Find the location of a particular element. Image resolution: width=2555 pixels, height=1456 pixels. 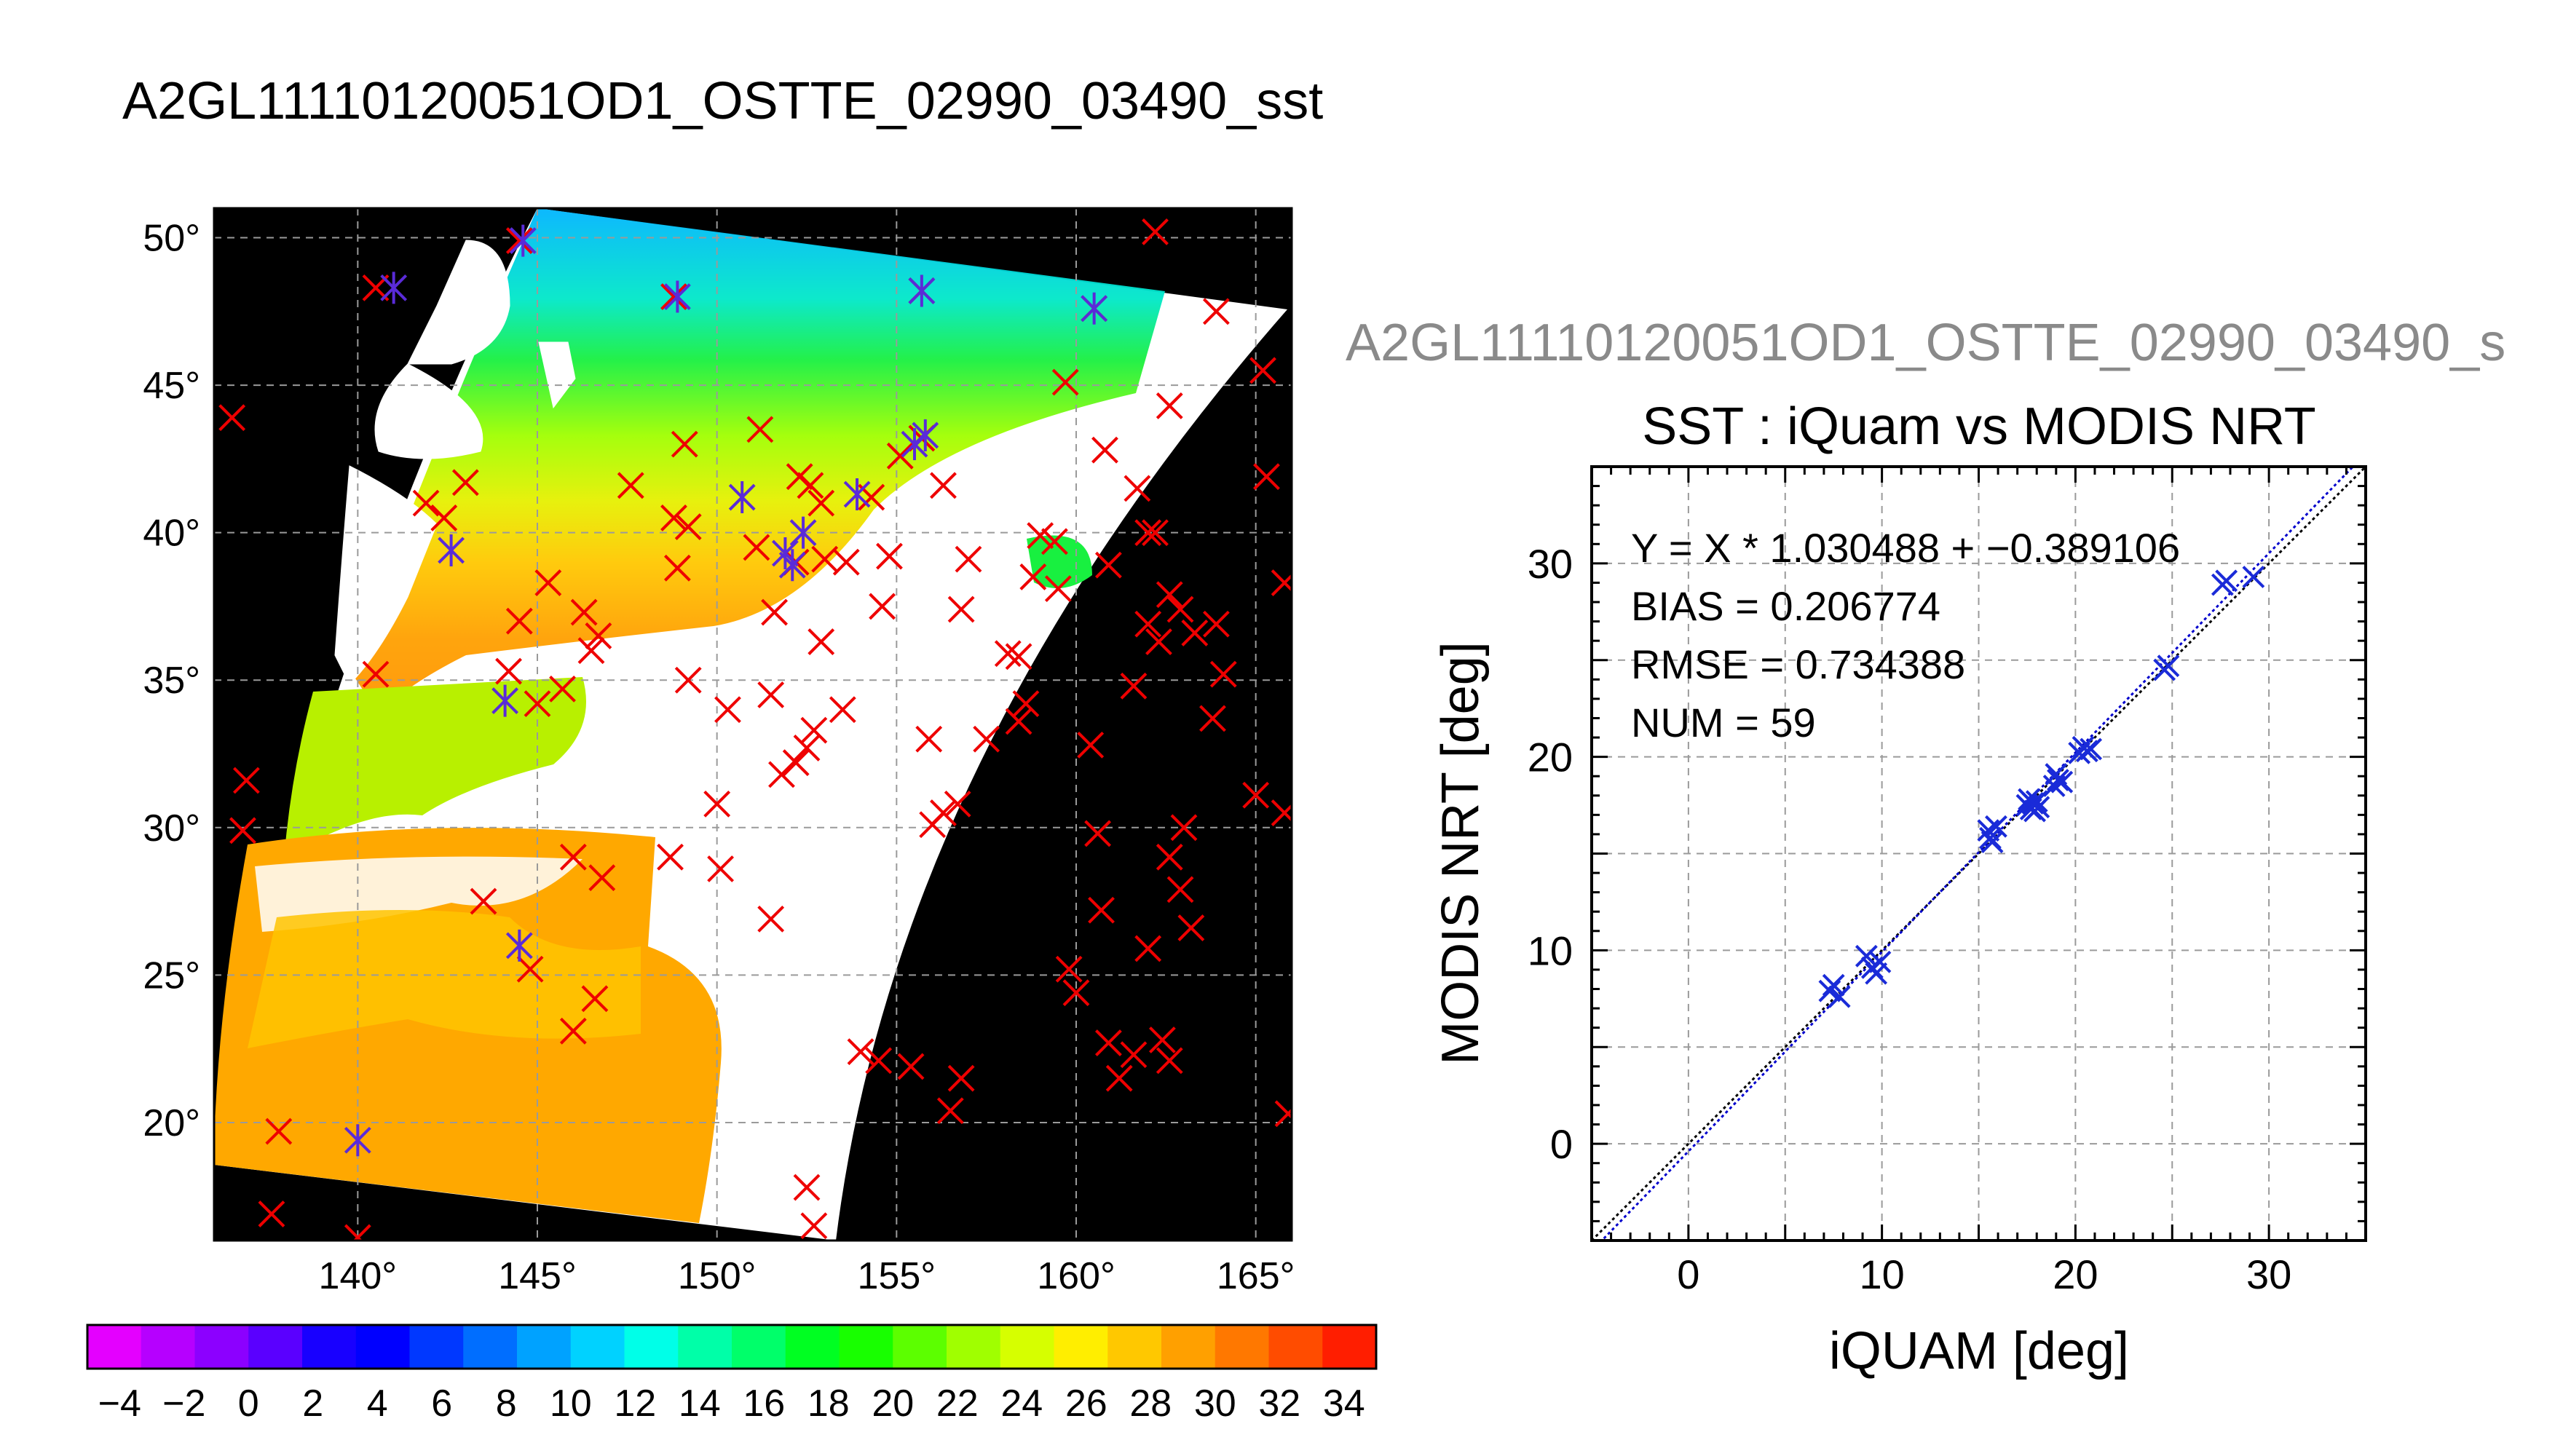

colorbar-tick-label: 12 is located at coordinates (635, 1403).